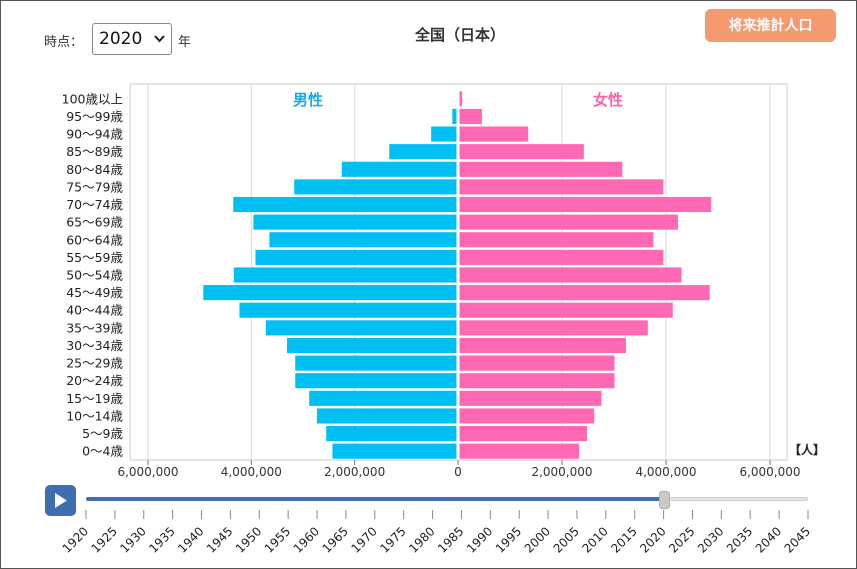  What do you see at coordinates (94, 151) in the screenshot?
I see `age-group-label: 85〜89歳` at bounding box center [94, 151].